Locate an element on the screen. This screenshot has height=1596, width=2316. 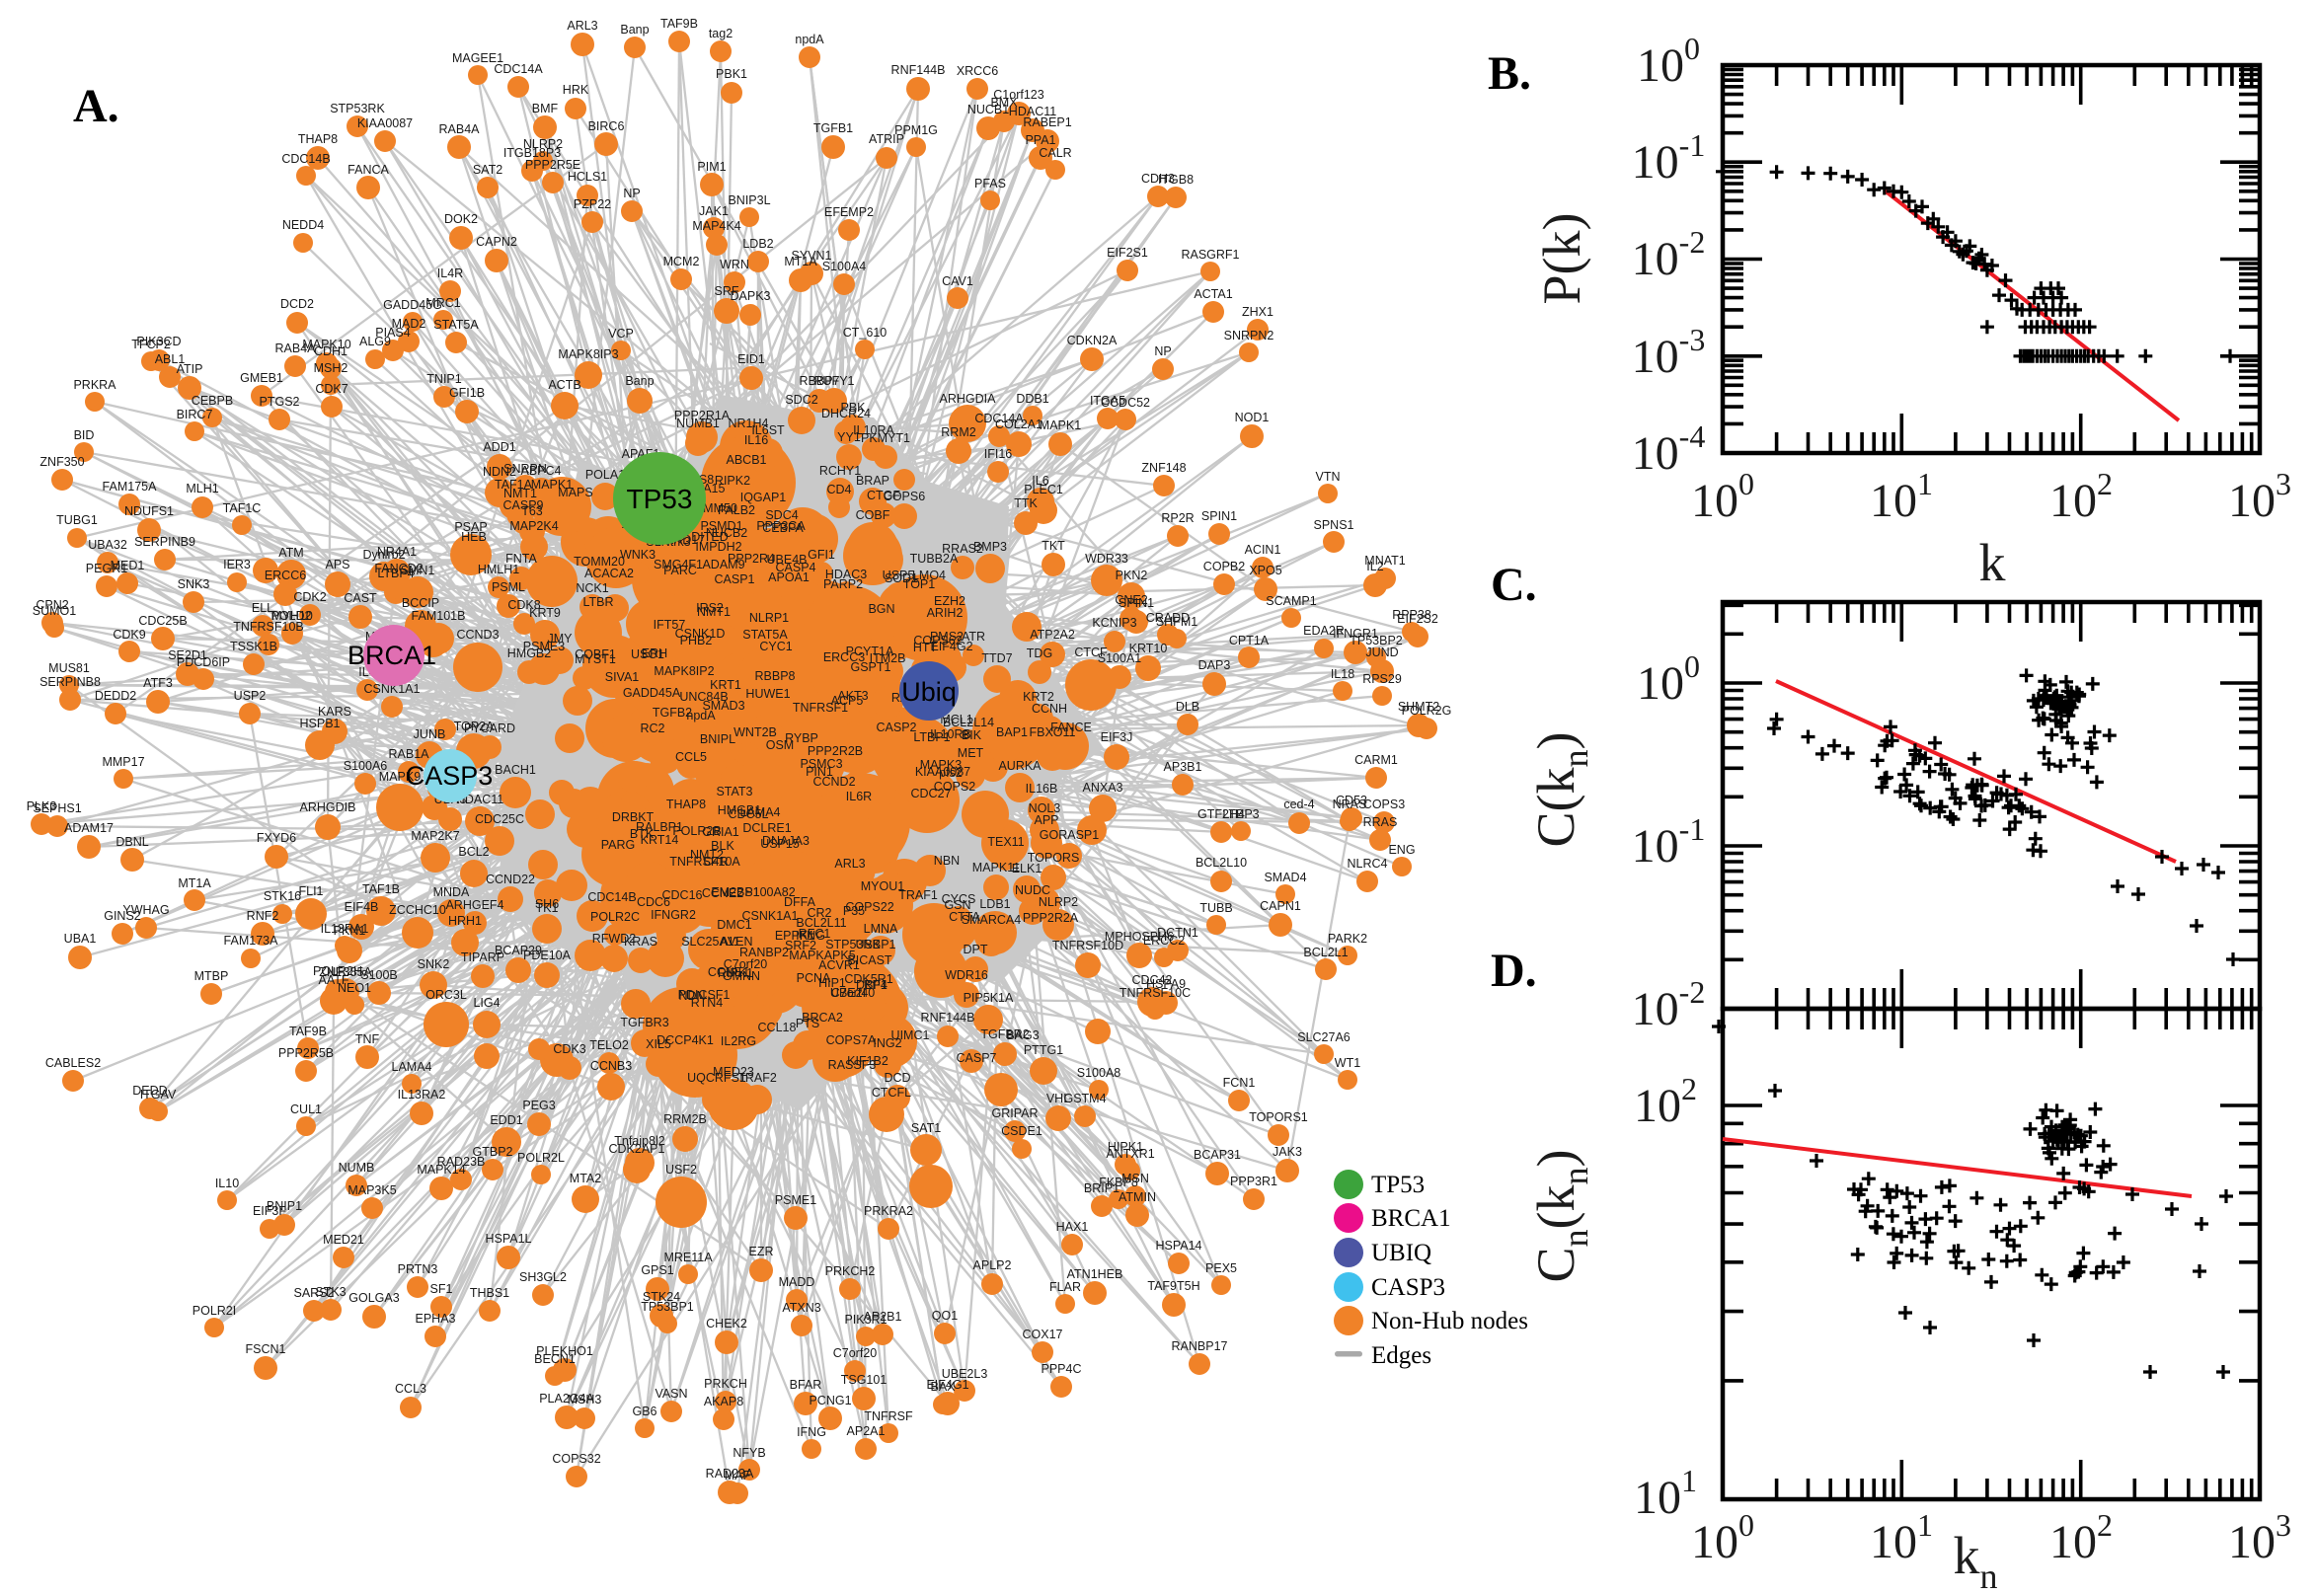
svg-text: ATXN3 is located at coordinates (801, 1308).